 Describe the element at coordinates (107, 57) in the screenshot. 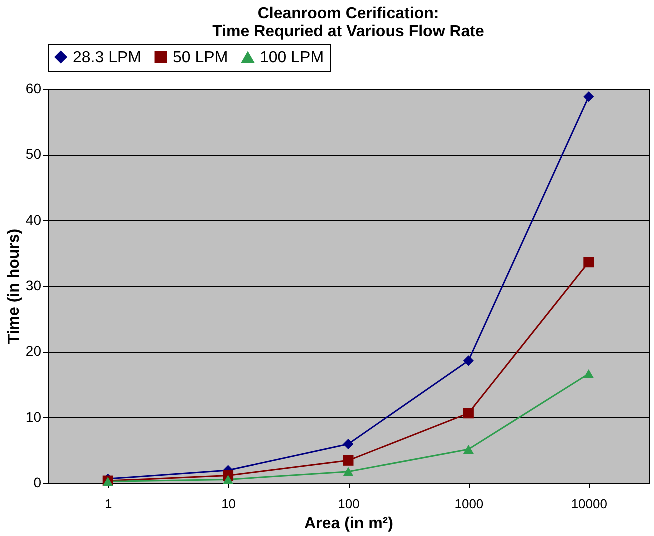

I see `legend-label: 28.3 LPM` at that location.